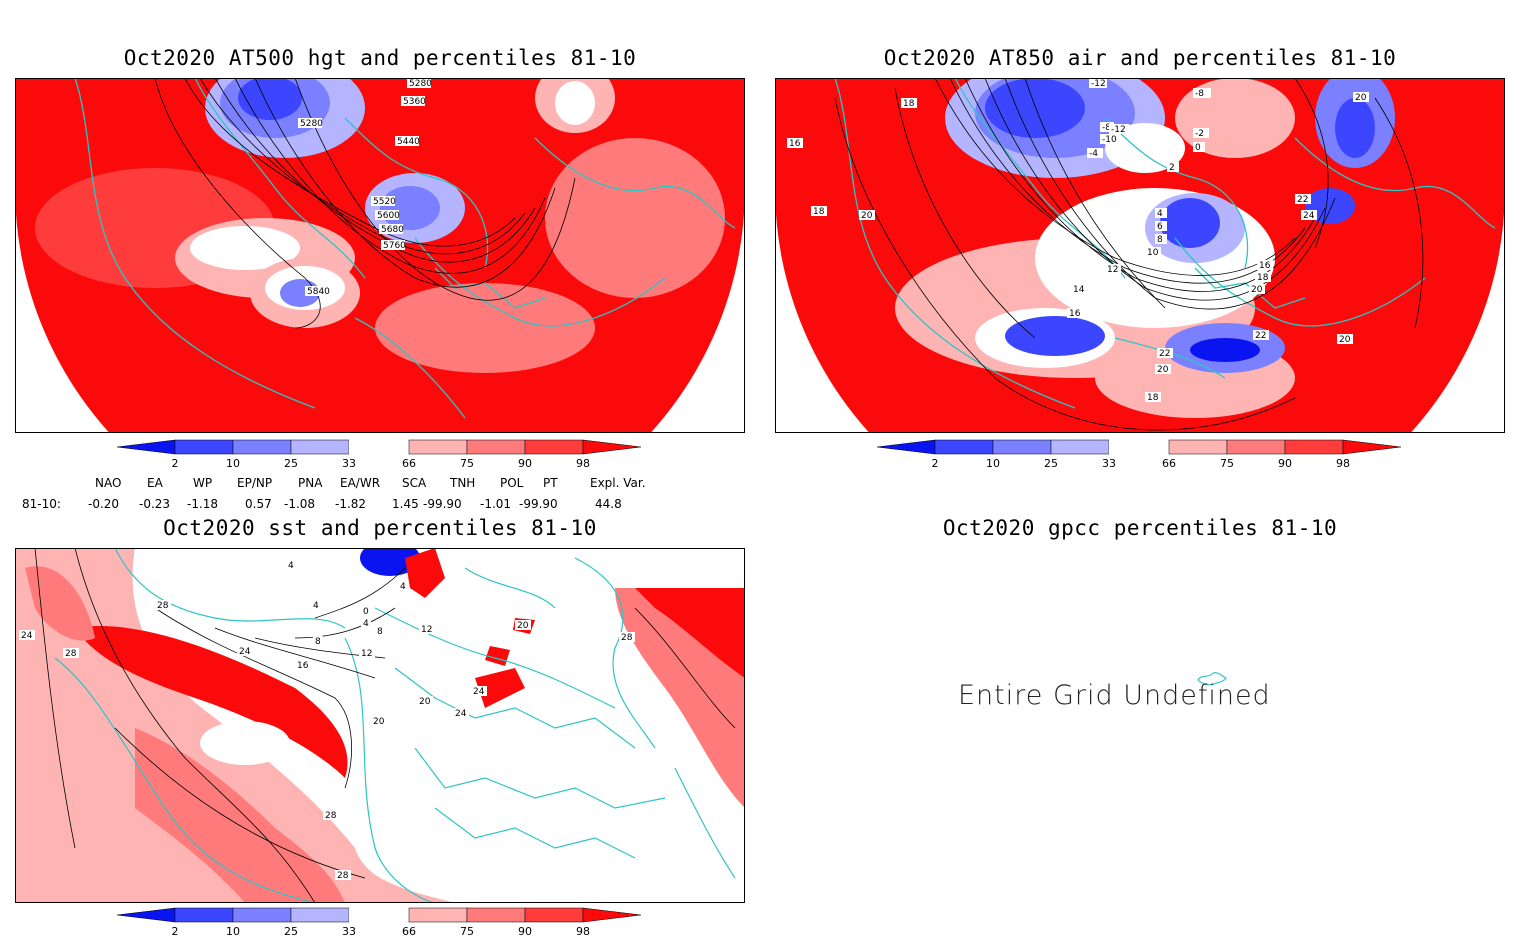 The height and width of the screenshot is (942, 1520). What do you see at coordinates (463, 483) in the screenshot?
I see `index-header: TNH` at bounding box center [463, 483].